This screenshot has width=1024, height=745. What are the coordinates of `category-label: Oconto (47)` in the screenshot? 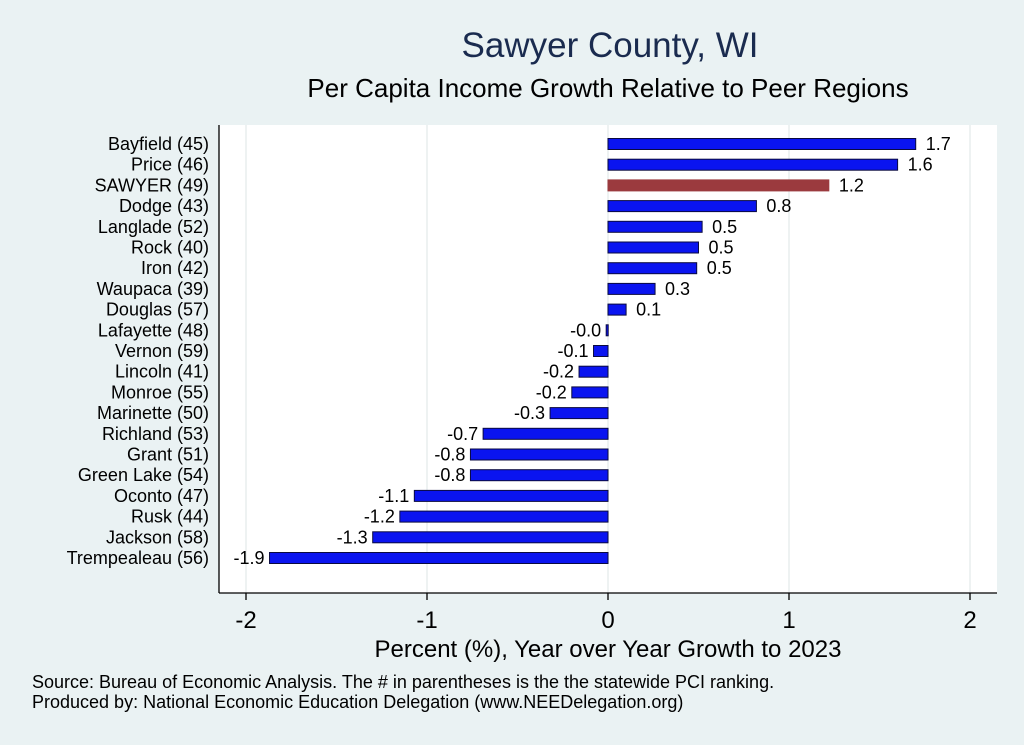 It's located at (161, 496).